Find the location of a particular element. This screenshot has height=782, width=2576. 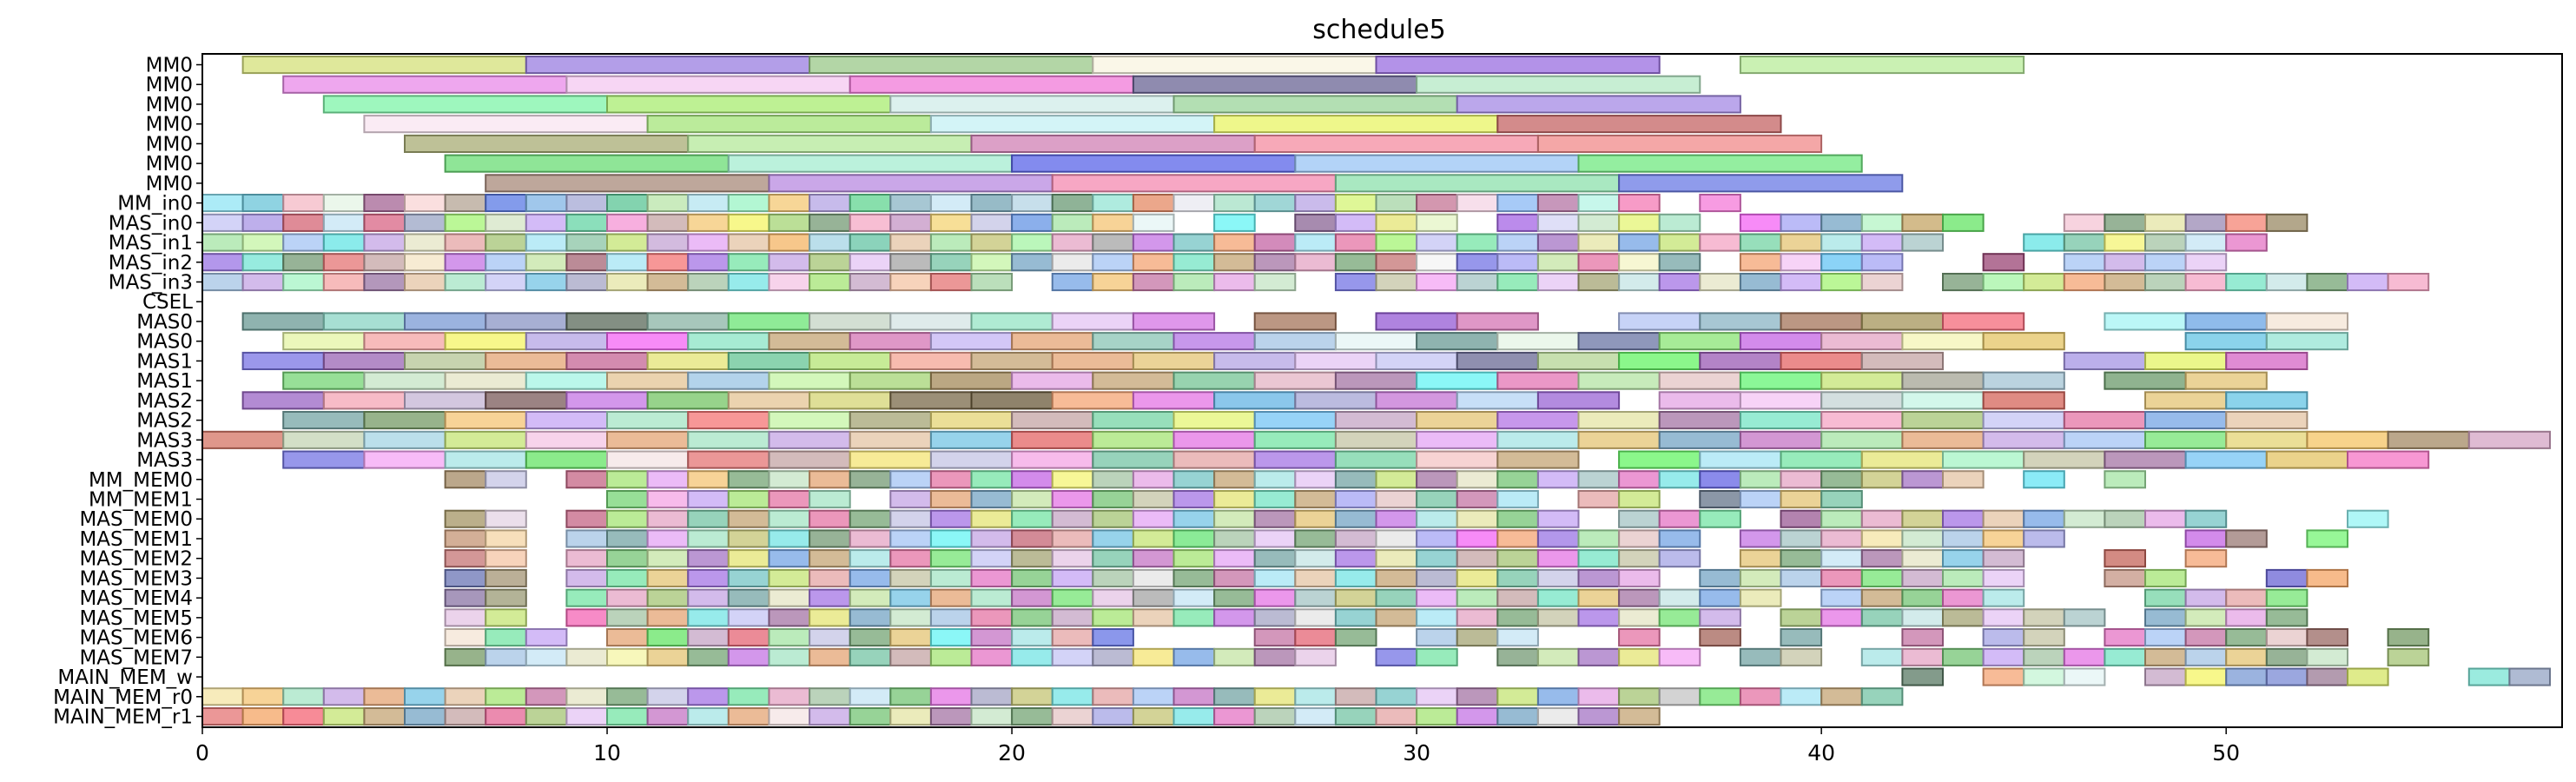

y-tick-label: MAS_MEM5 is located at coordinates (136, 618).